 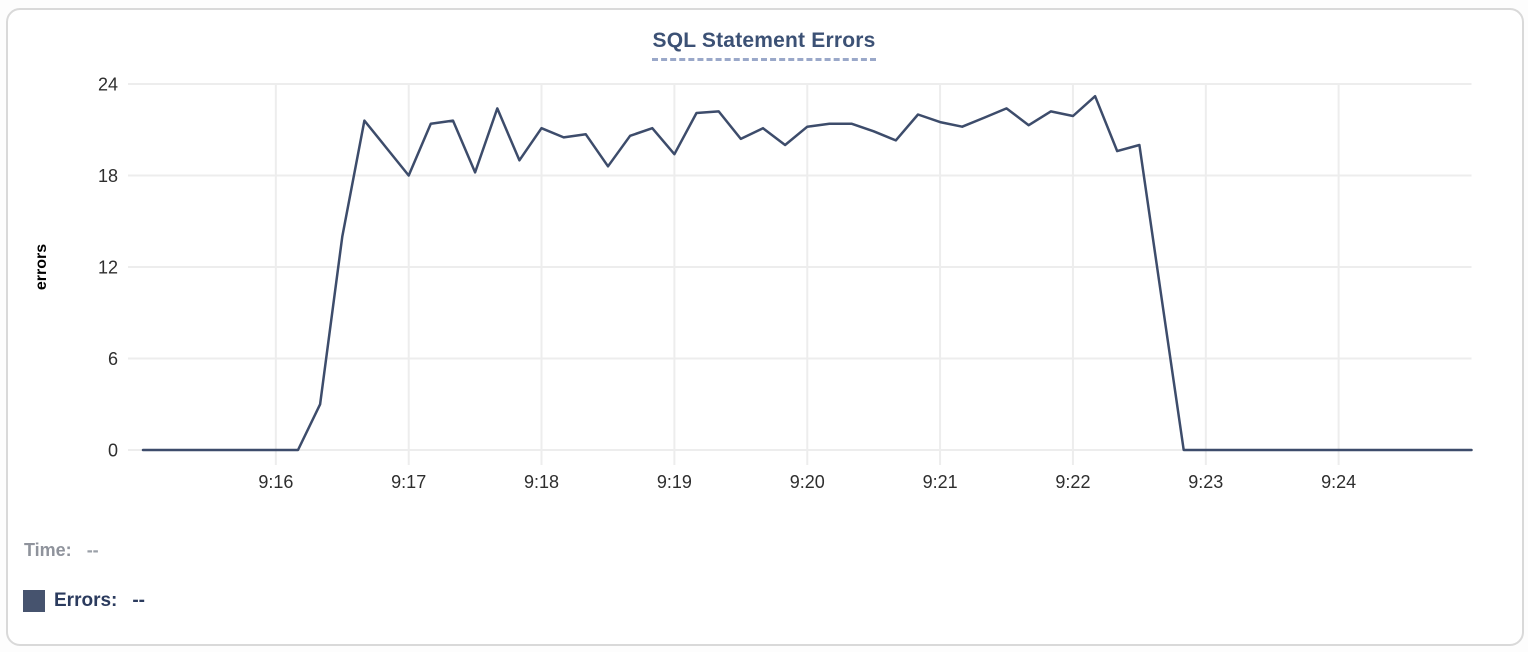 I want to click on x-tick-label: 9:21, so click(x=940, y=482).